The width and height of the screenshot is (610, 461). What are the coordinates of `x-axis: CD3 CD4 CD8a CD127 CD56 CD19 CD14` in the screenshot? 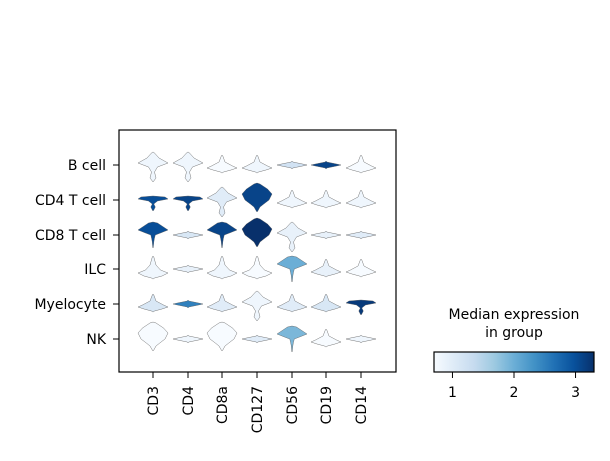 It's located at (258, 402).